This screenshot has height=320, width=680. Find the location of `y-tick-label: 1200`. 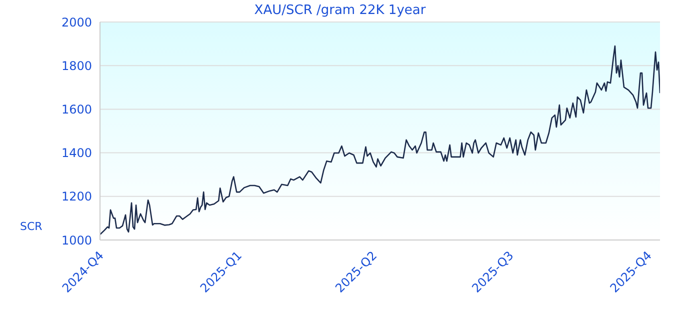

y-tick-label: 1200 is located at coordinates (76, 197).